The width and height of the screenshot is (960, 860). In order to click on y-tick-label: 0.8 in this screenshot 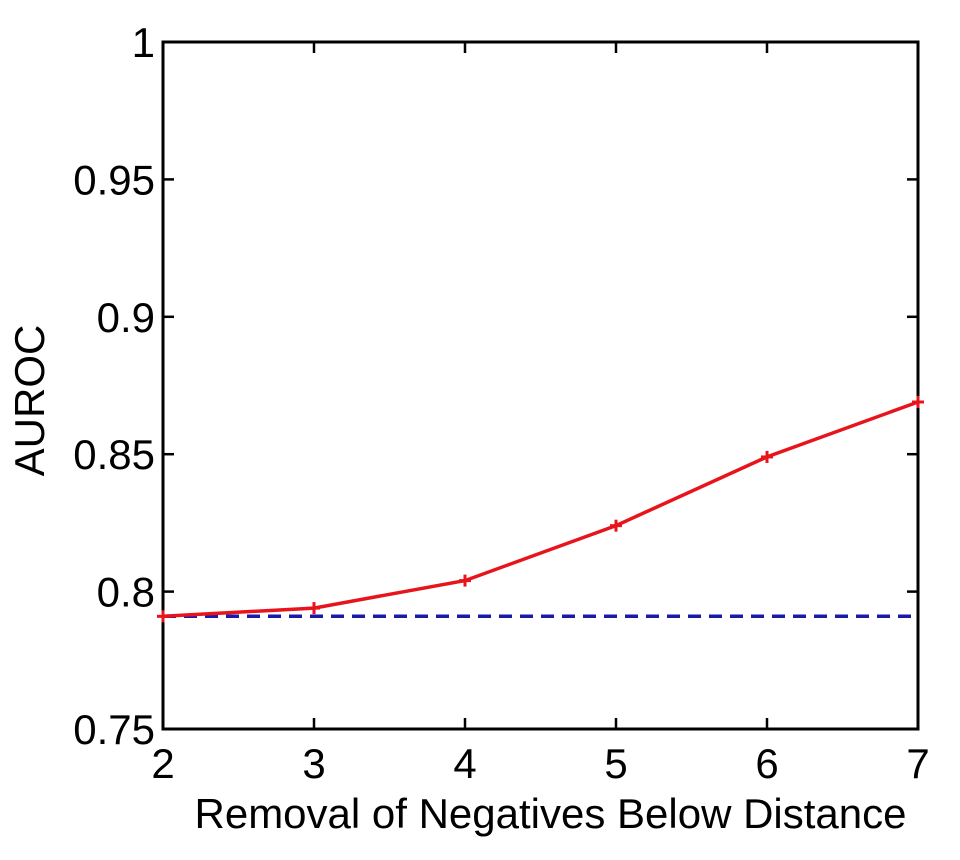, I will do `click(126, 592)`.